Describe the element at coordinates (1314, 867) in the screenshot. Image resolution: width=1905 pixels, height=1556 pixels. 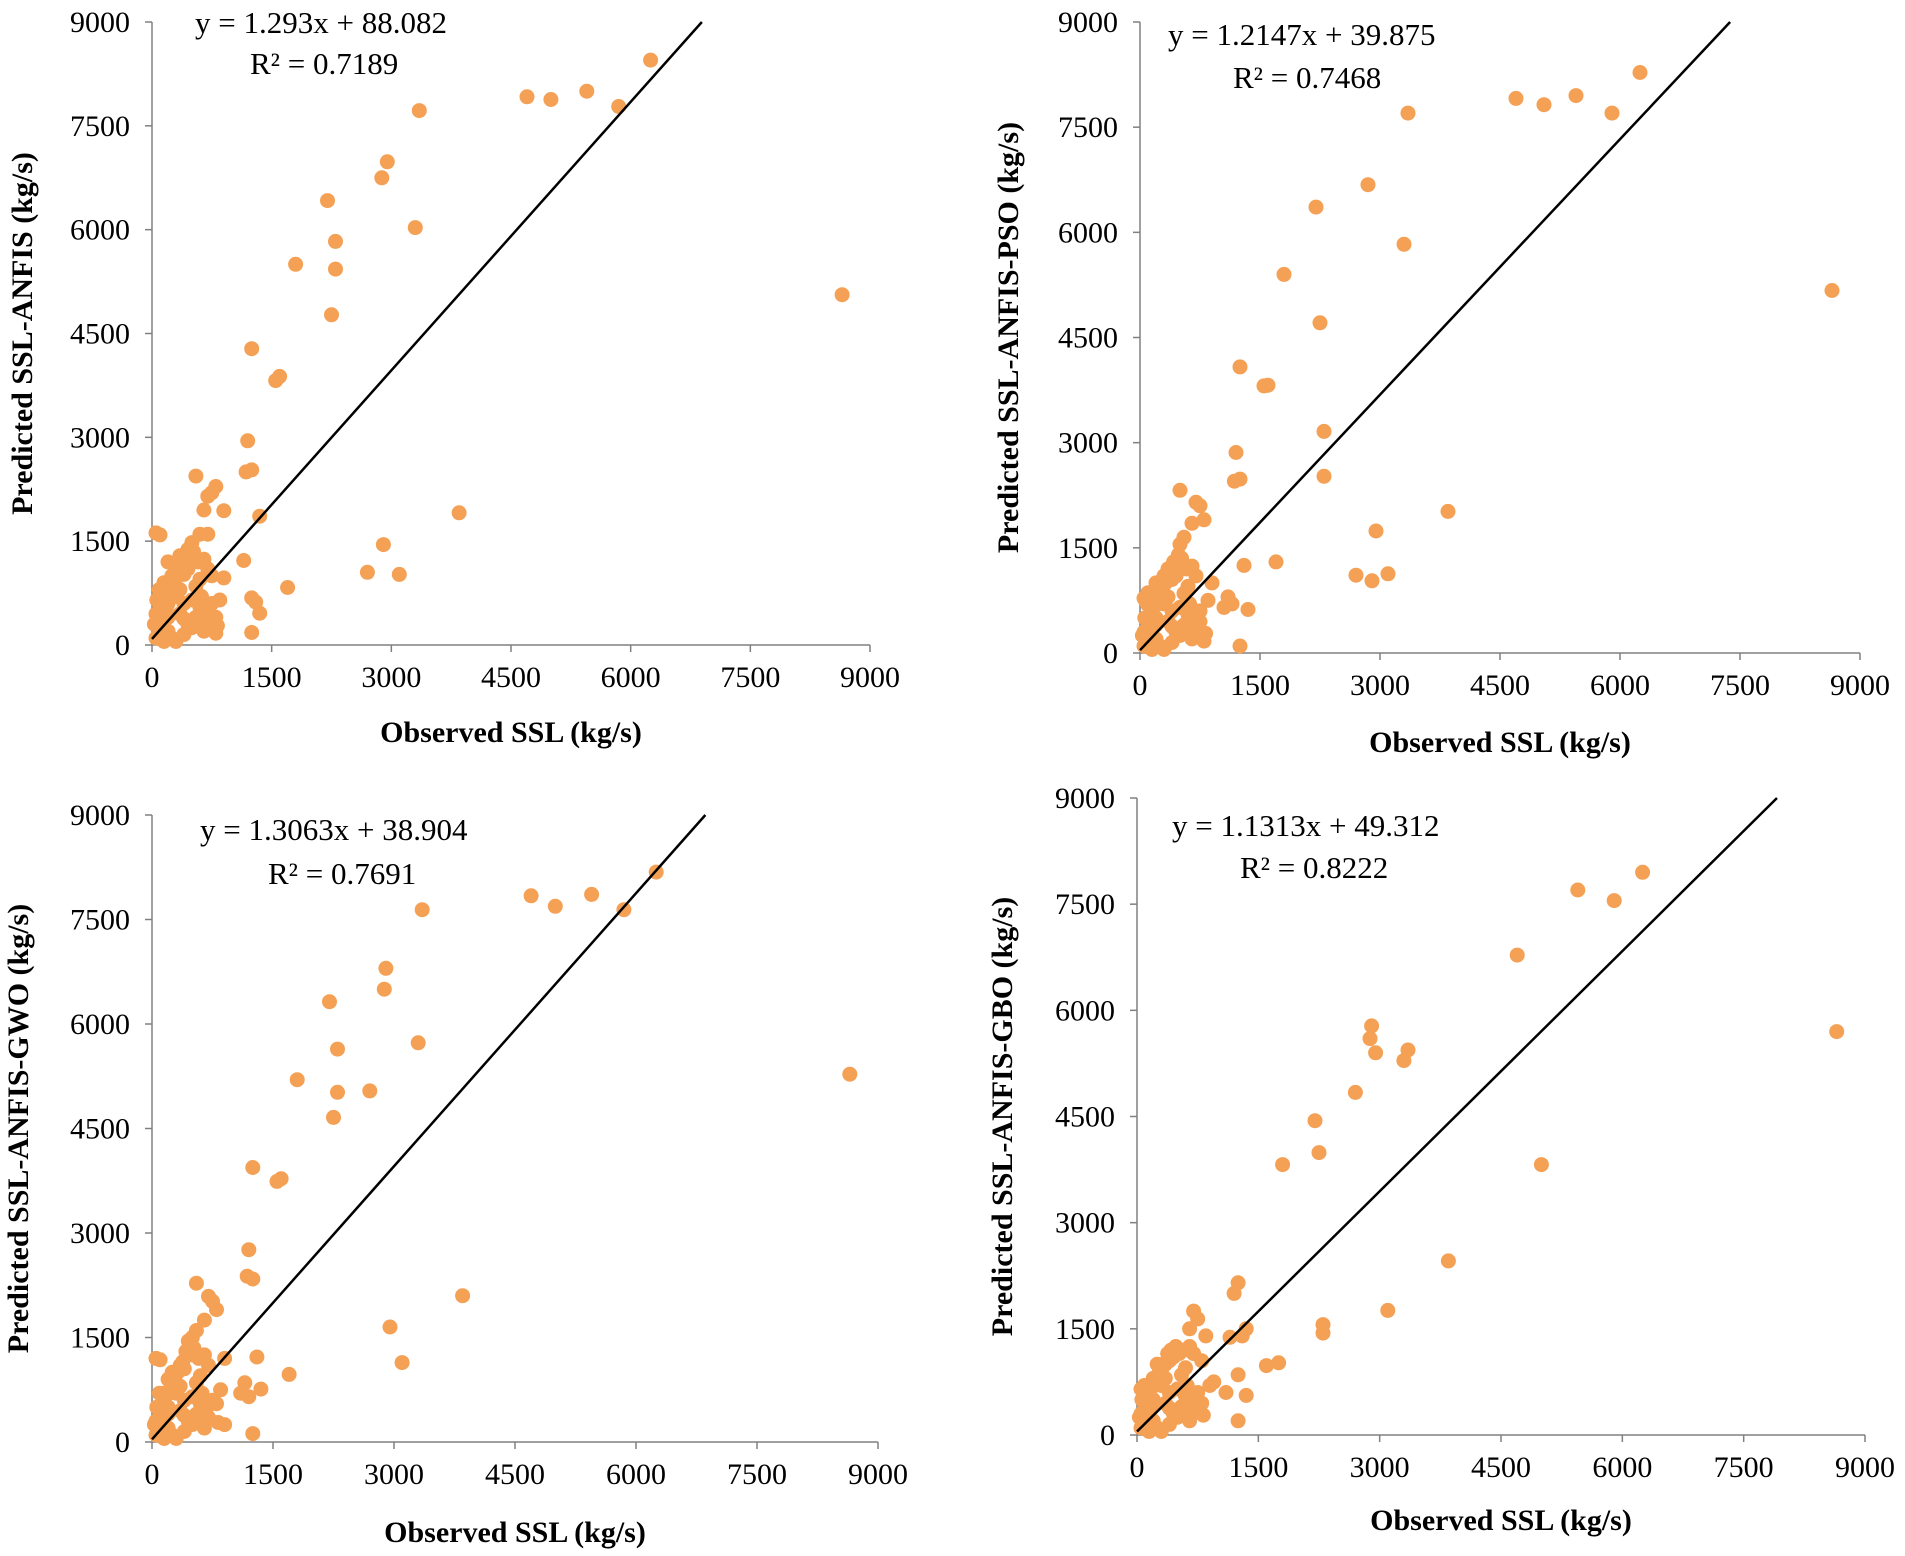
I see `r-squared-label: R² = 0.8222` at that location.